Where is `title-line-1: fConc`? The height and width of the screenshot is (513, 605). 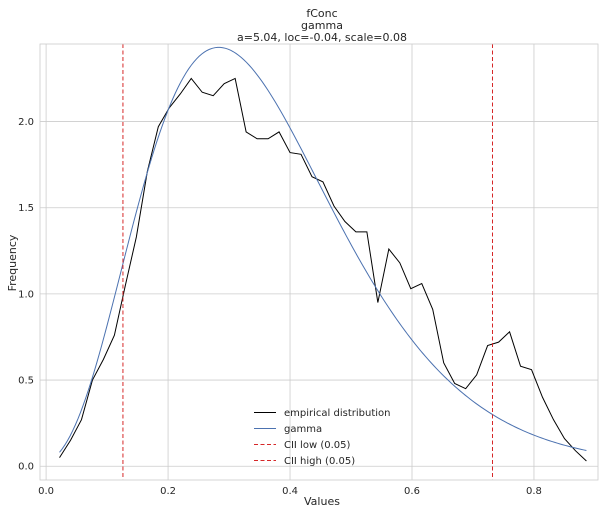 title-line-1: fConc is located at coordinates (321, 13).